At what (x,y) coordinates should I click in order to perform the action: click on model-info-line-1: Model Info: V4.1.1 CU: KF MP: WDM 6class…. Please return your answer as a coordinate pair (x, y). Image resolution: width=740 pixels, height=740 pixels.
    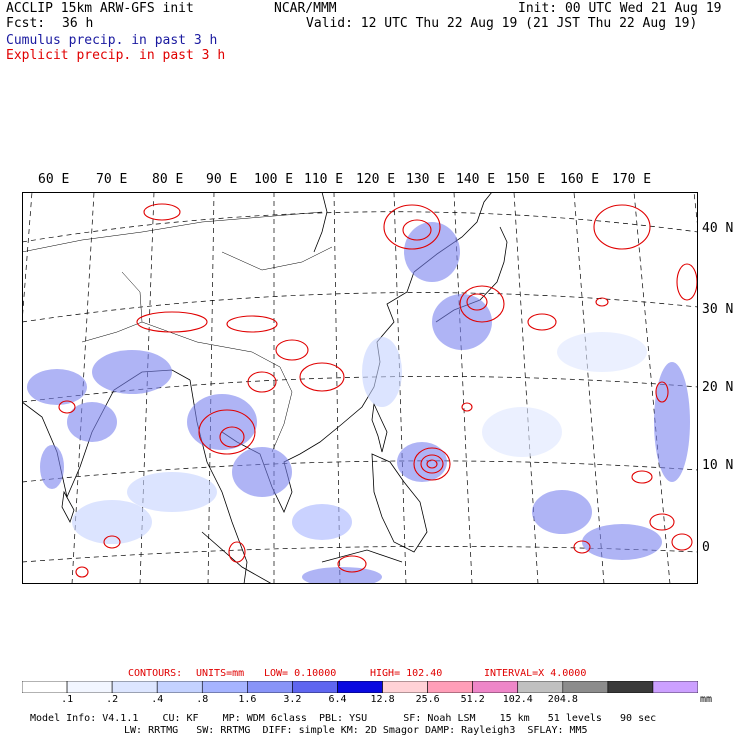
    Looking at the image, I should click on (343, 718).